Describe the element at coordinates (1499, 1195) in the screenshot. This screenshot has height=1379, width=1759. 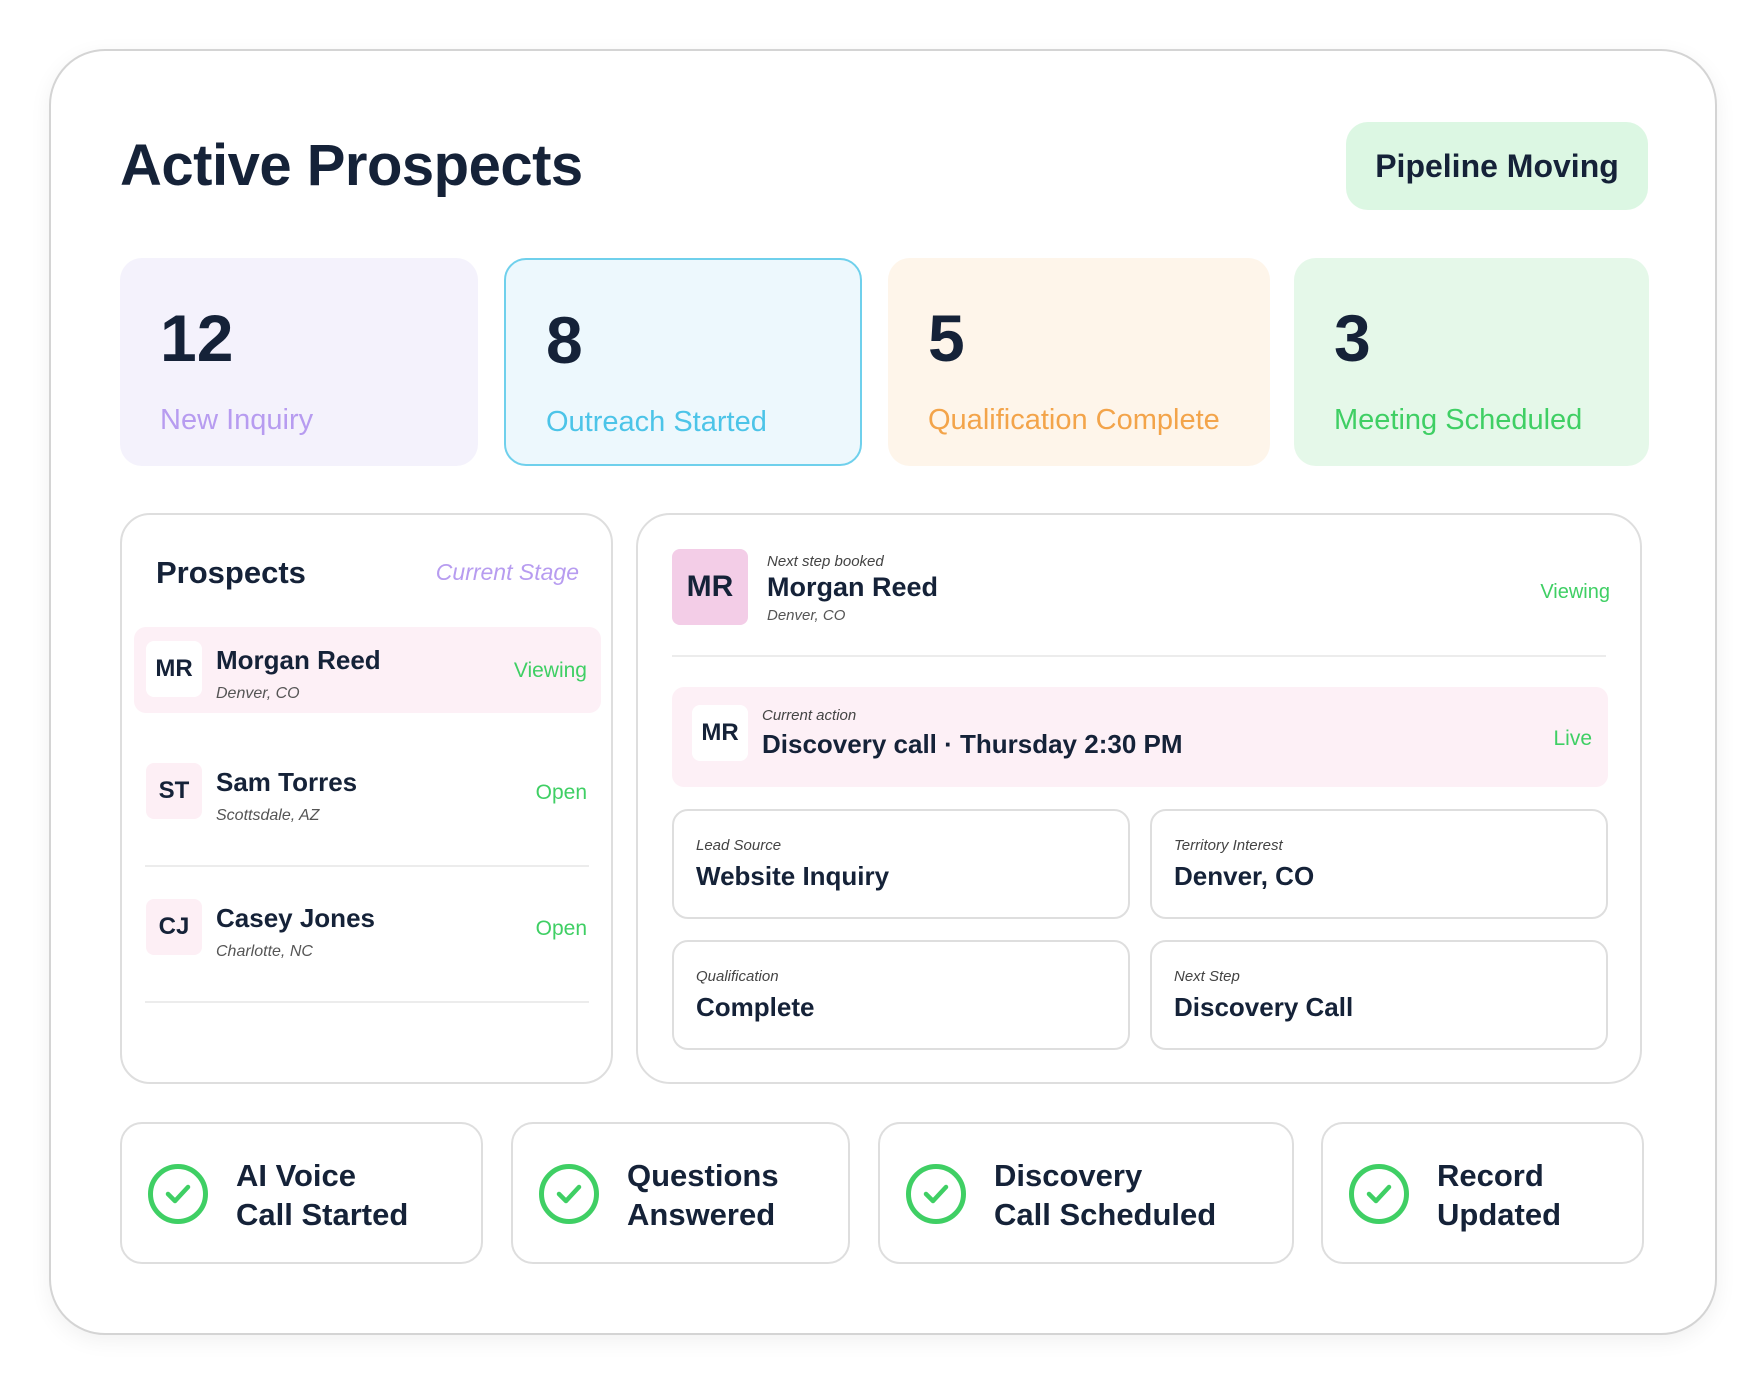
I see `task-label: Record Updated` at that location.